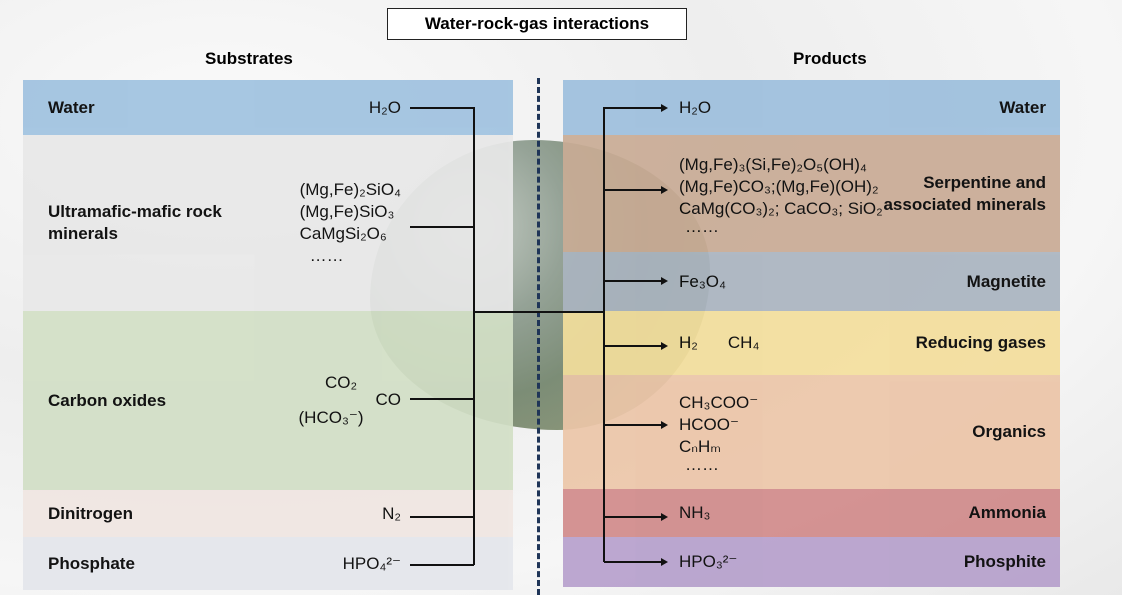 The height and width of the screenshot is (595, 1122). I want to click on formula: CₙHₘ, so click(700, 446).